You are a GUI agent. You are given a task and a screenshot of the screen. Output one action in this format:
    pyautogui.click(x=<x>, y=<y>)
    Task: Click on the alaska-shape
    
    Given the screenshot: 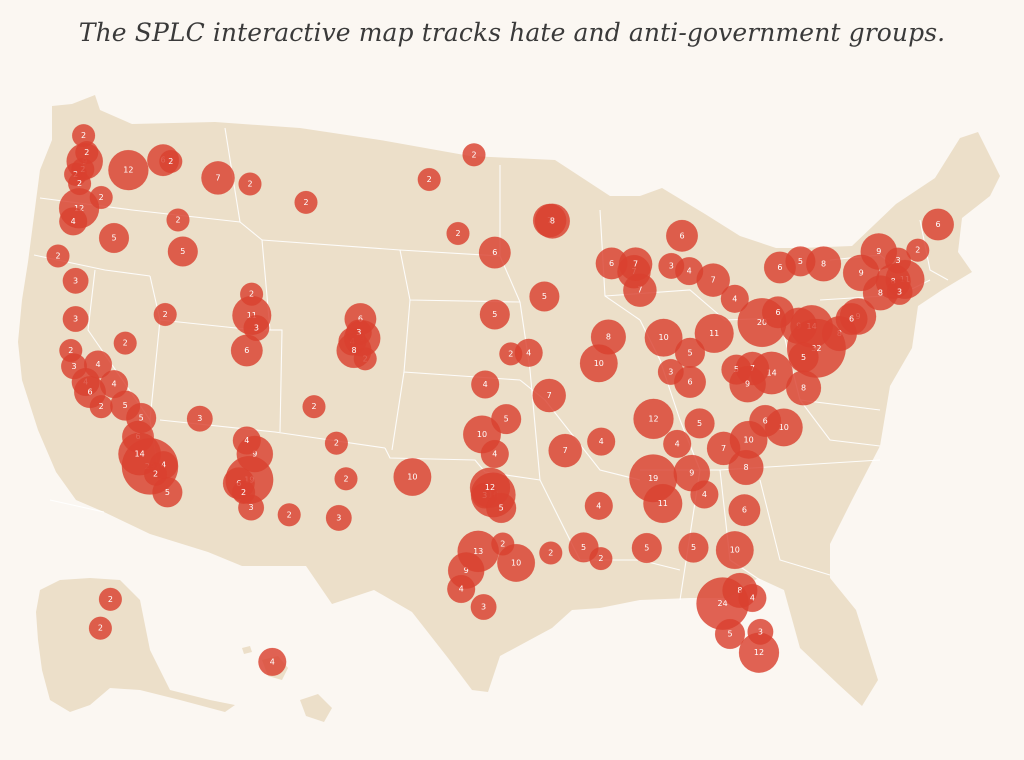 What is the action you would take?
    pyautogui.click(x=135, y=645)
    